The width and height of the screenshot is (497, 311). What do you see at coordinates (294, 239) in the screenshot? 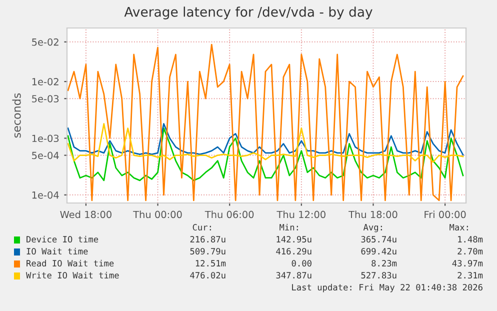
I see `text: 142.95u` at bounding box center [294, 239].